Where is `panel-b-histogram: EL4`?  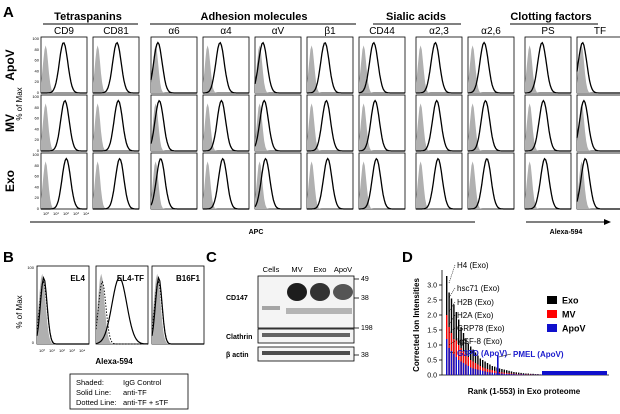 panel-b-histogram: EL4 is located at coordinates (63, 305).